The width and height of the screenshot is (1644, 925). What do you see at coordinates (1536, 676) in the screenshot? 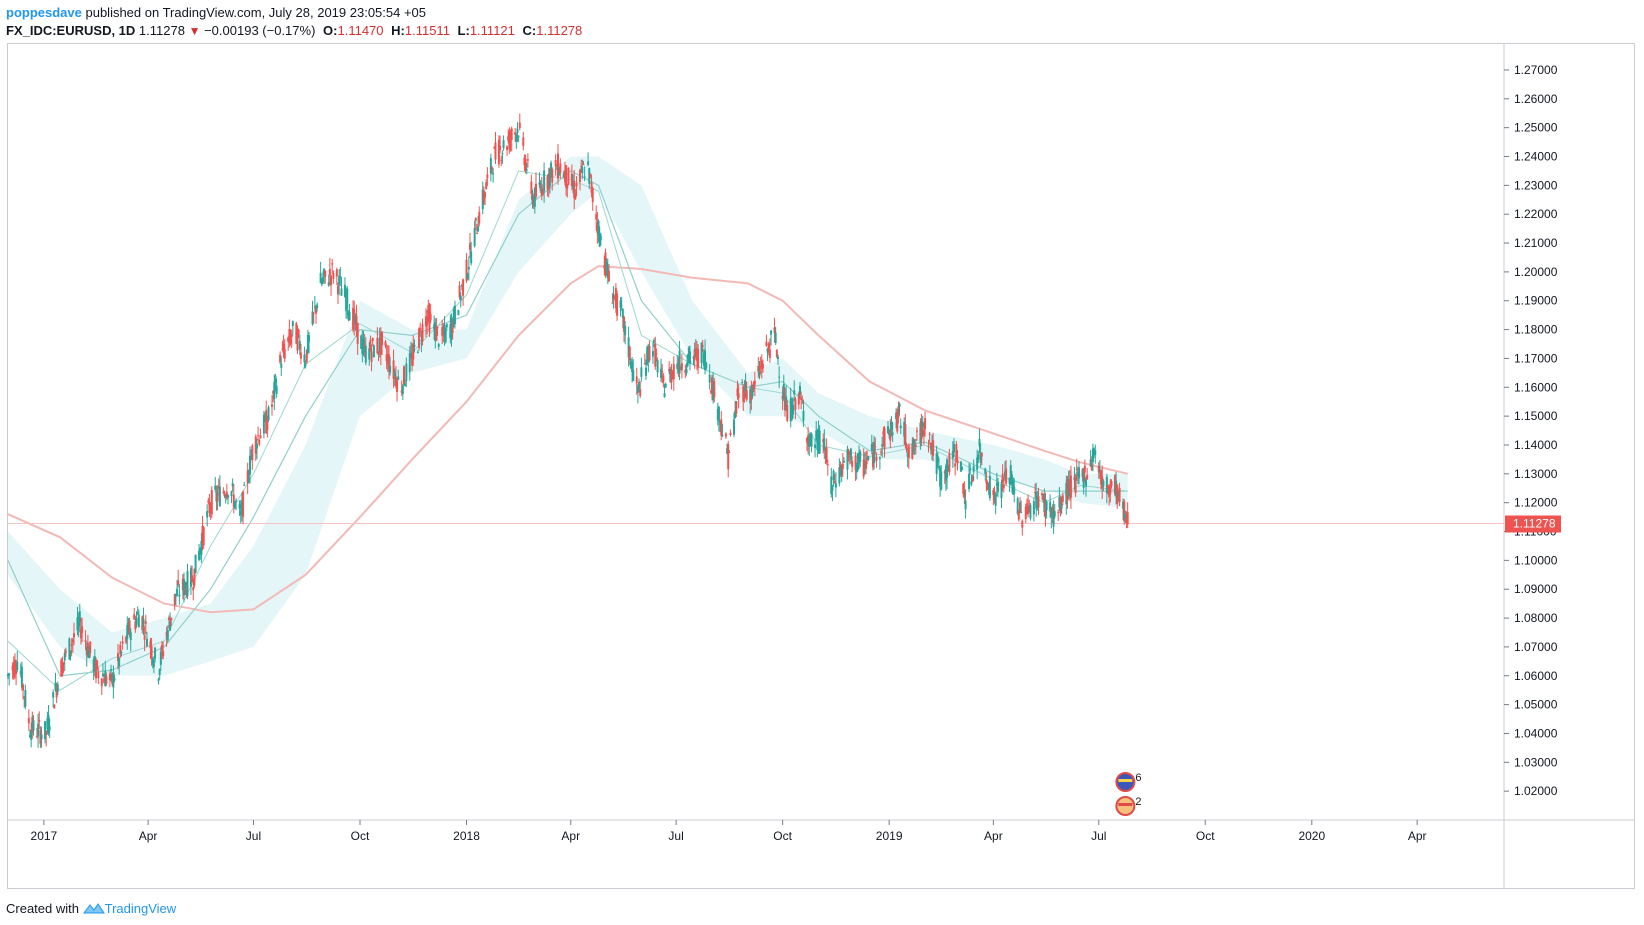
I see `y-tick-label: 1.06000` at bounding box center [1536, 676].